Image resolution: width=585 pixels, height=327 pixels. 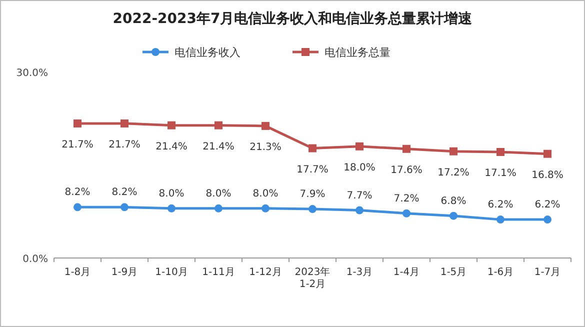 I want to click on x-tick-label: 1-9月, so click(x=124, y=272).